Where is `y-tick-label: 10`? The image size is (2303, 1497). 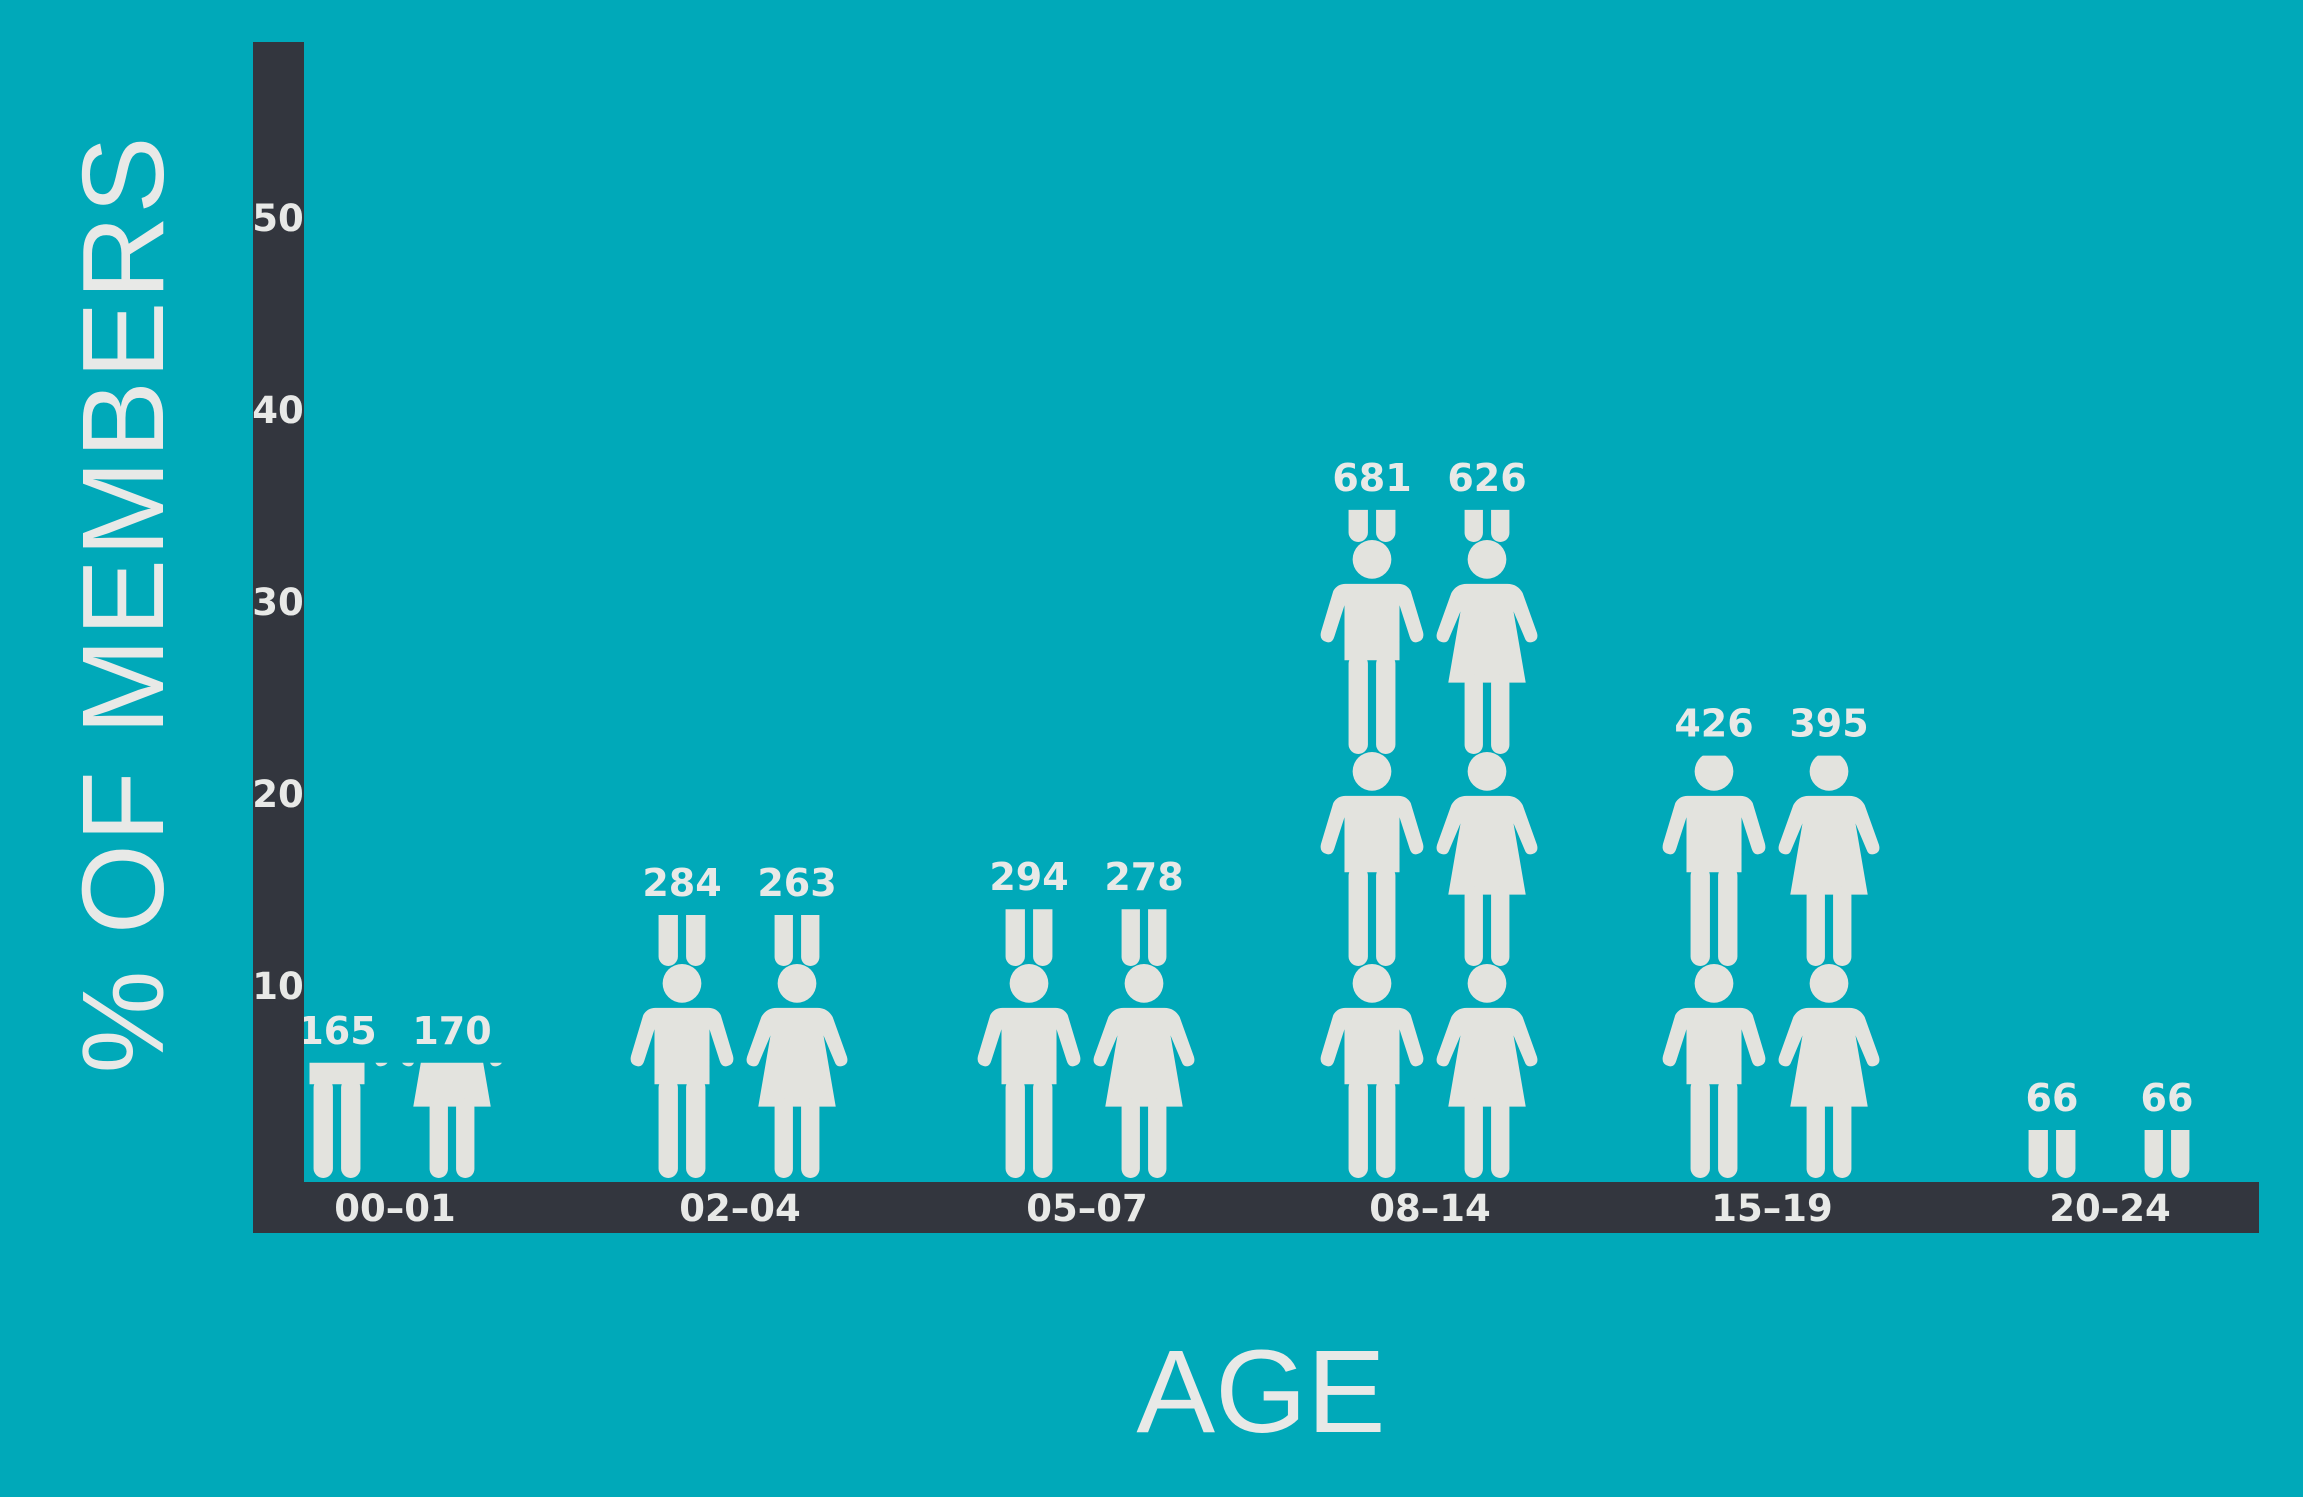
y-tick-label: 10 is located at coordinates (278, 986).